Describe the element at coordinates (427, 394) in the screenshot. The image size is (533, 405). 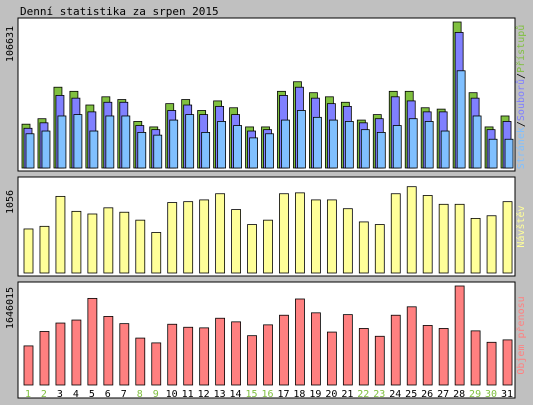
I see `day-label: 26` at that location.